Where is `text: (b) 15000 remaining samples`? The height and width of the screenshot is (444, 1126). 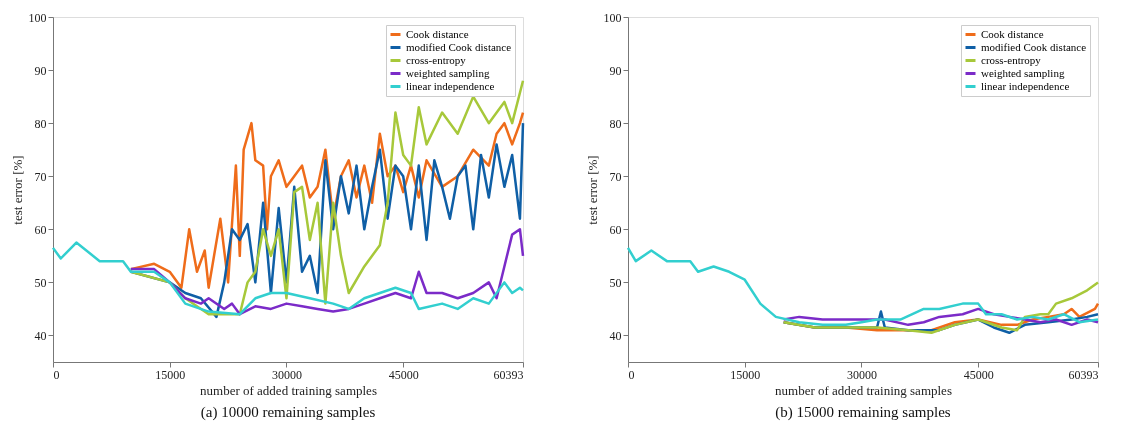
text: (b) 15000 remaining samples is located at coordinates (863, 412).